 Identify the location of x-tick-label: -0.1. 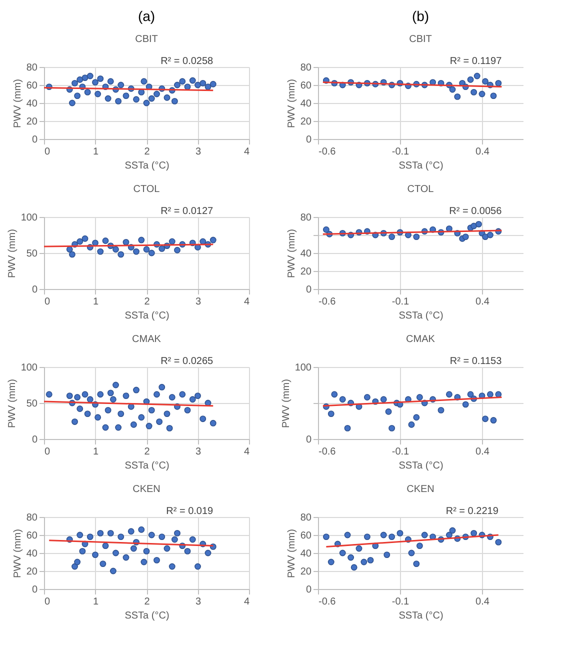
(401, 152).